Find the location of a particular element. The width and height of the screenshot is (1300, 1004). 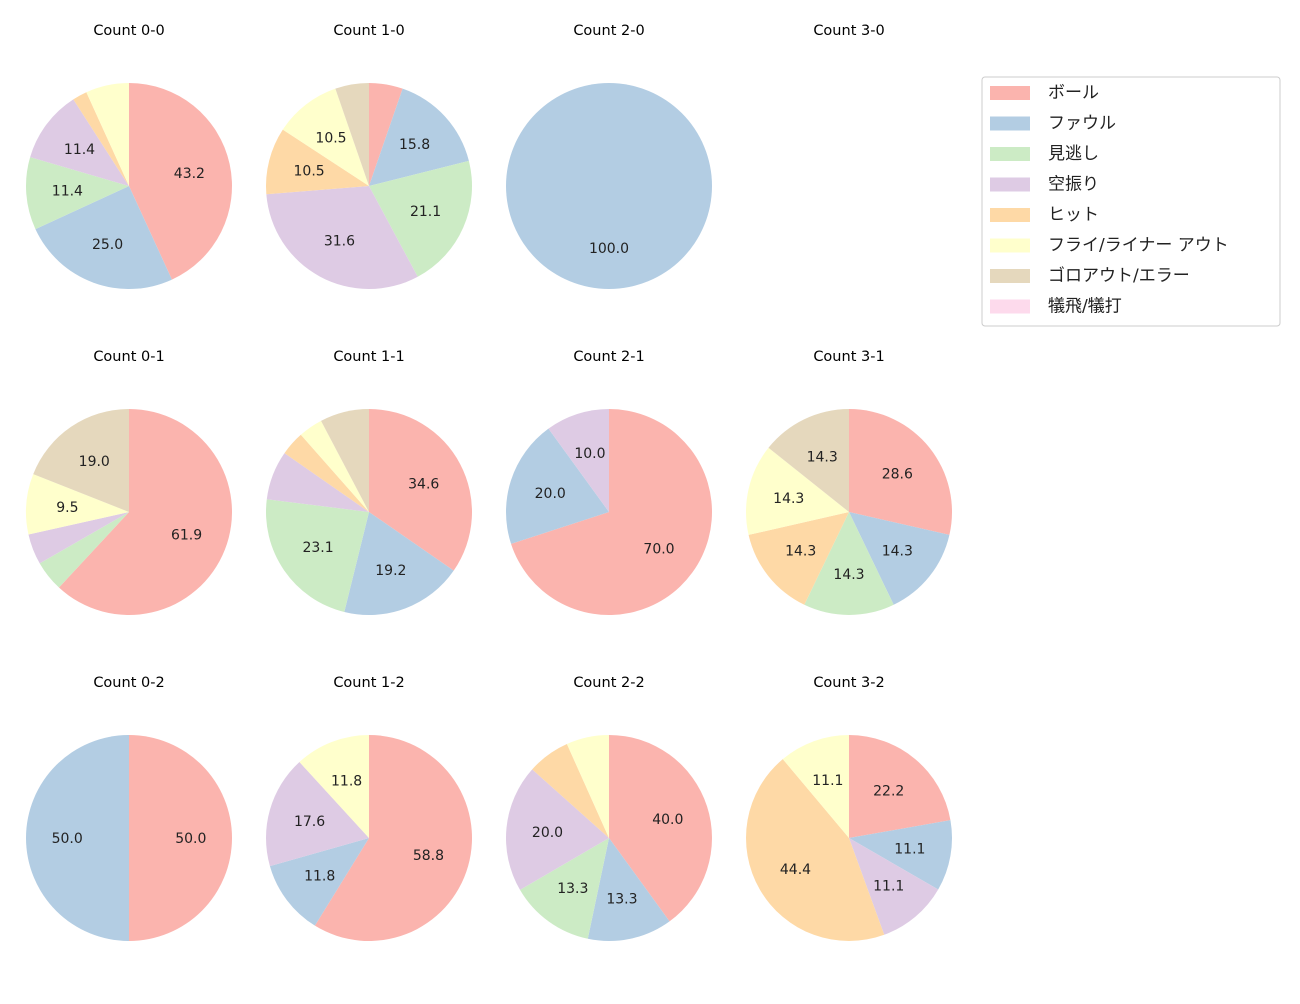

pie-count-3-0: Count 3-0 is located at coordinates (848, 31).